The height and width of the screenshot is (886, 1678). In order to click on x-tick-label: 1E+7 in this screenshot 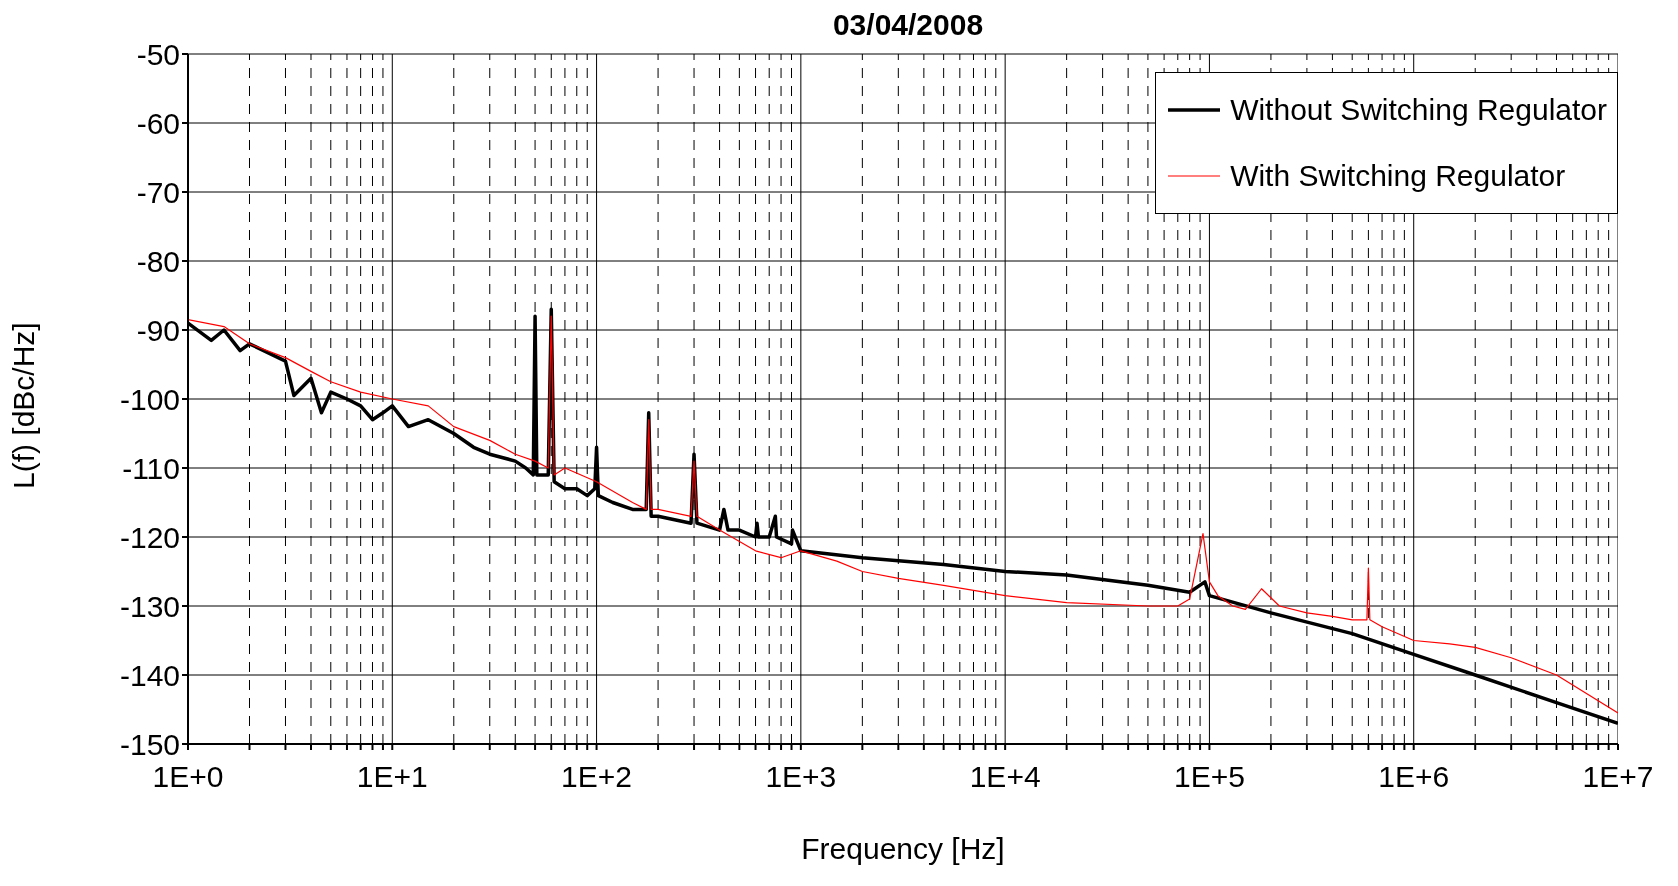, I will do `click(1618, 777)`.